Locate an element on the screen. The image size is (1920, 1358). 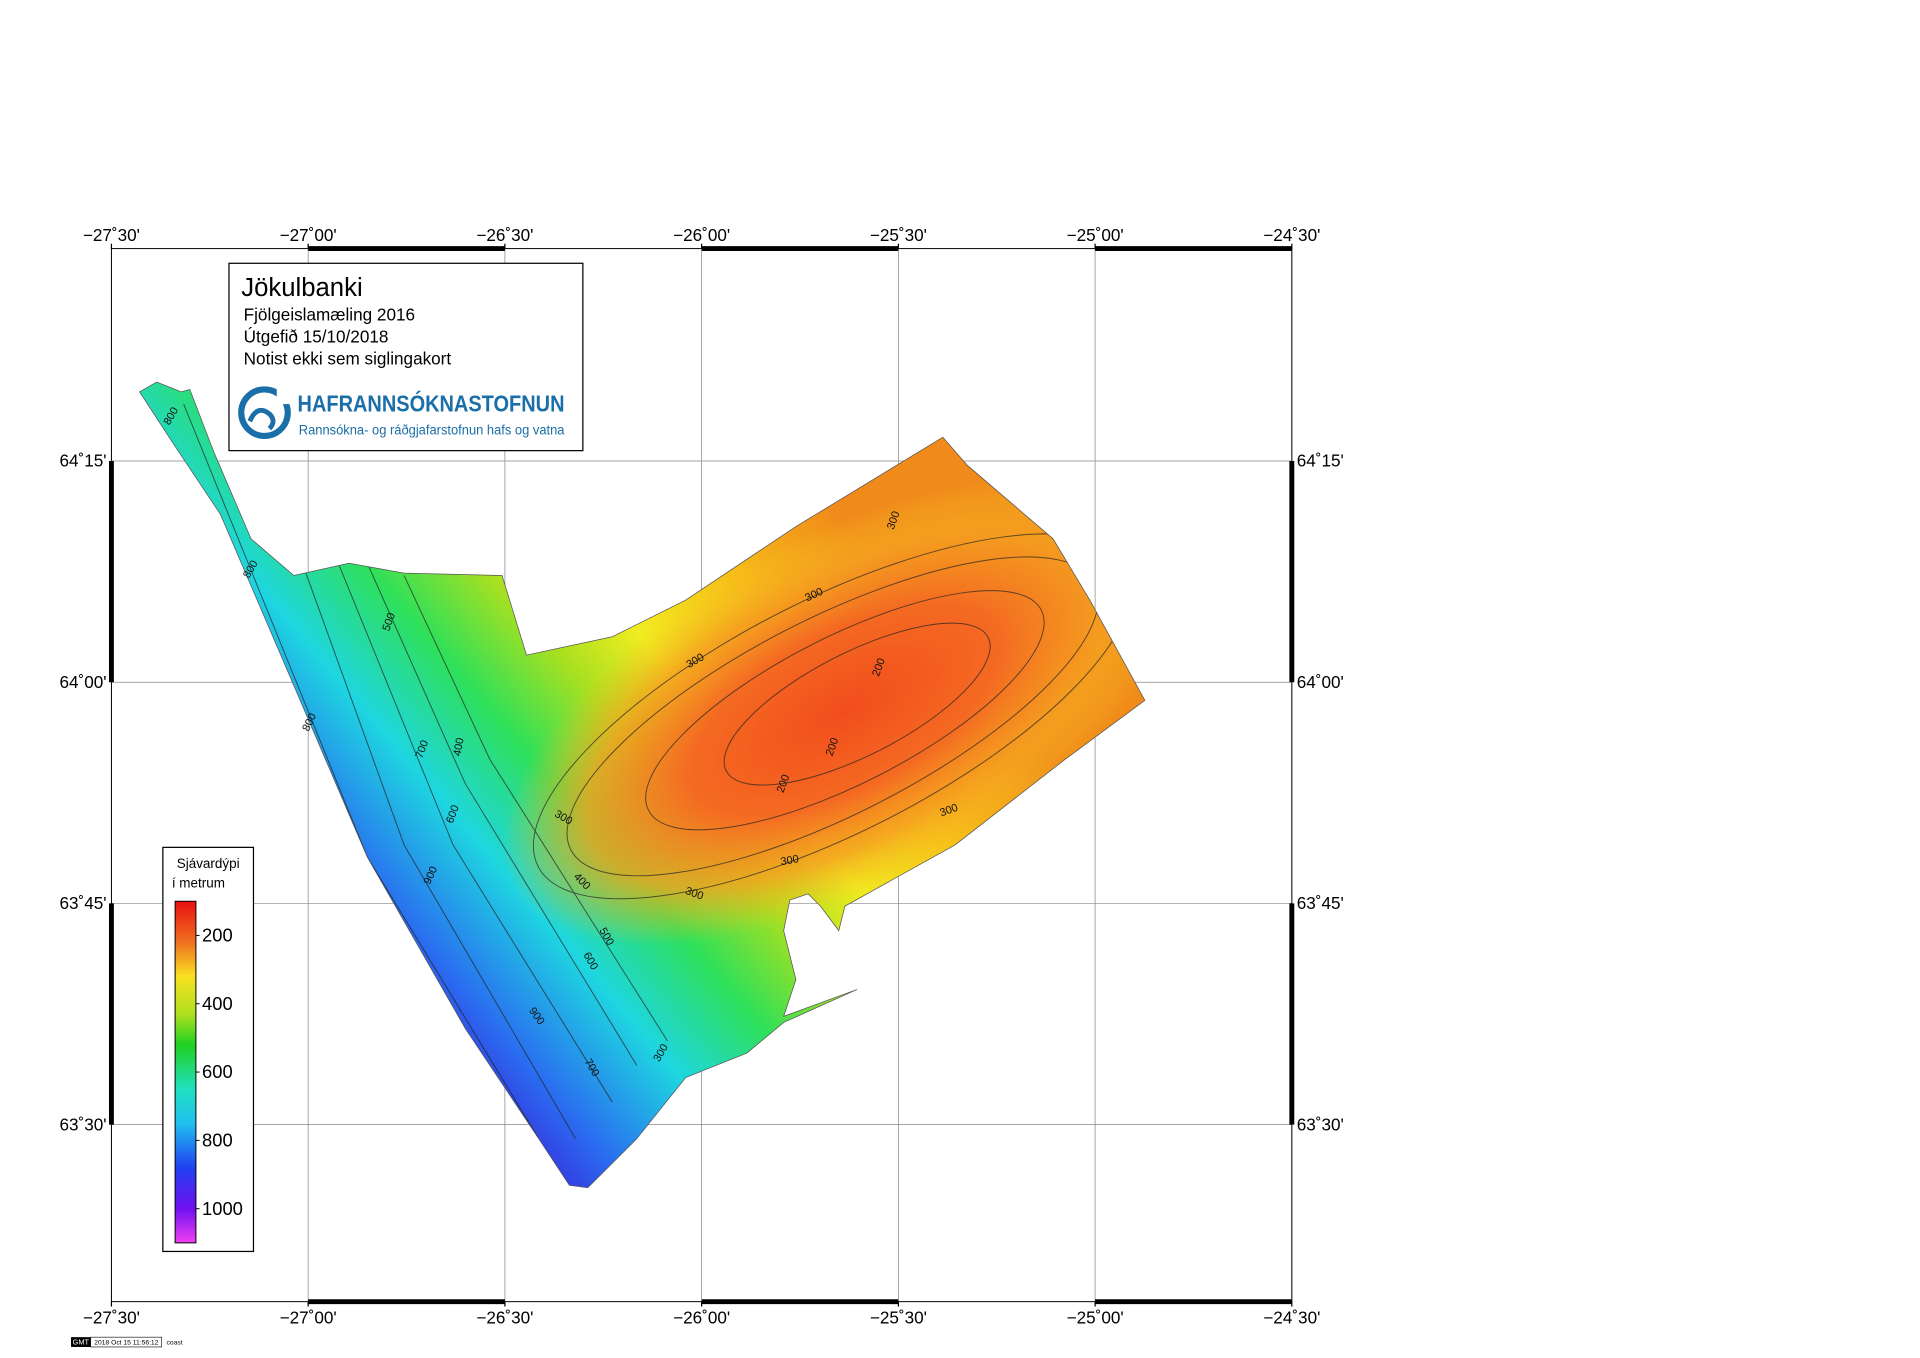
logo-name: HAFRANNSÓKNASTOFNUN is located at coordinates (431, 402).